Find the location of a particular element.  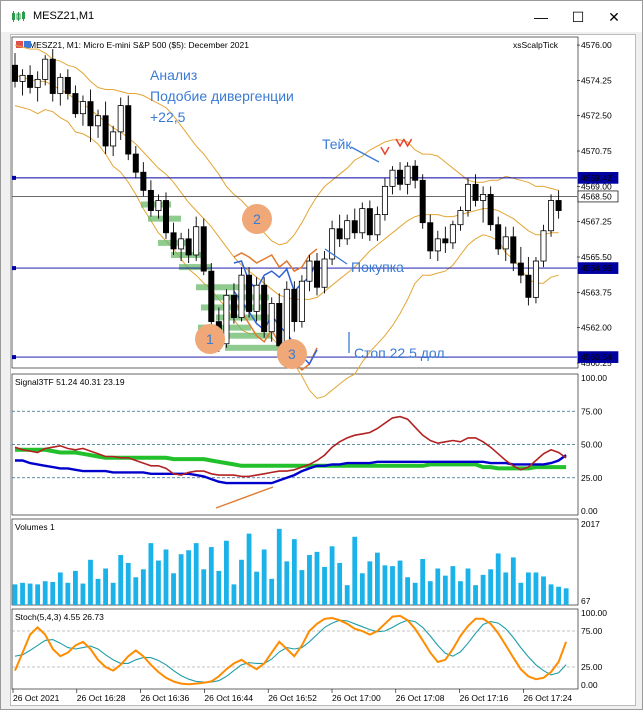

price-level-tag is located at coordinates (598, 196).